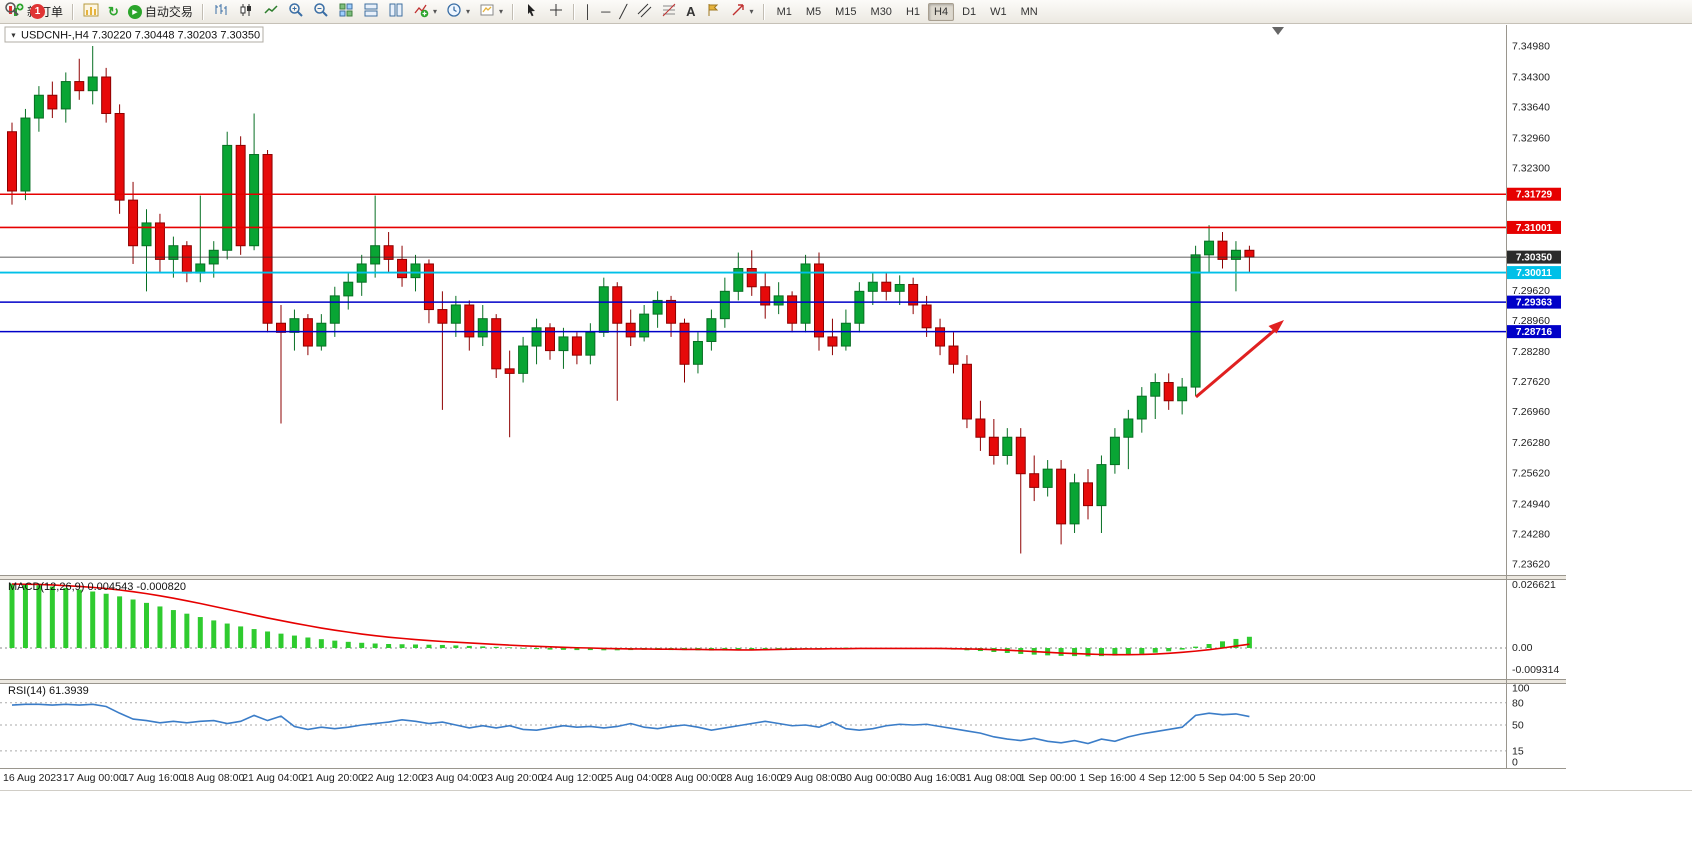 The height and width of the screenshot is (852, 1692). What do you see at coordinates (605, 12) in the screenshot?
I see `horizontal-line-button: ─` at bounding box center [605, 12].